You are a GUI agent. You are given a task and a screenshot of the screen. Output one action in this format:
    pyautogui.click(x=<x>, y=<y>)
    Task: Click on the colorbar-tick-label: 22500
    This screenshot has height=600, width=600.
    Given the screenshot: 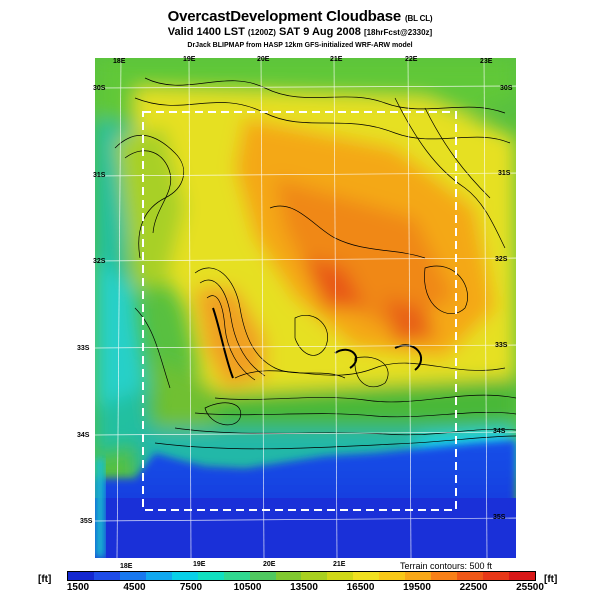 What is the action you would take?
    pyautogui.click(x=473, y=587)
    